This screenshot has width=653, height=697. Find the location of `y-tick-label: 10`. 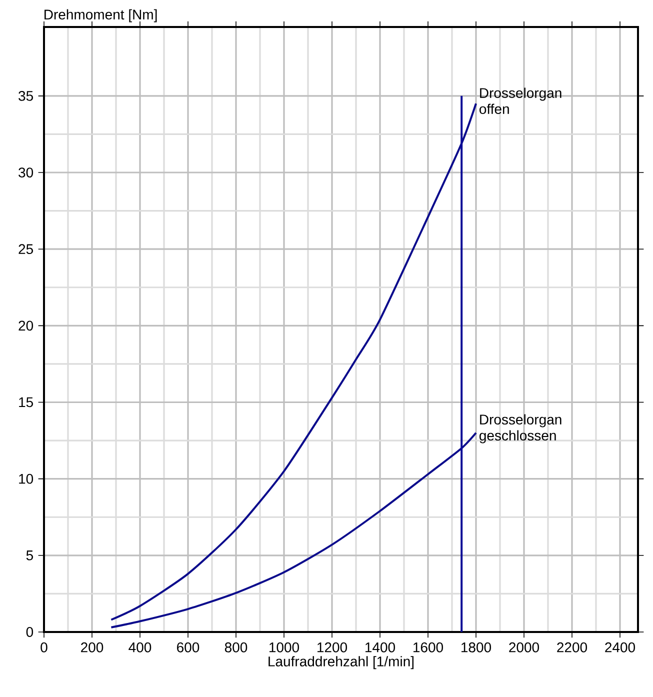

y-tick-label: 10 is located at coordinates (26, 479).